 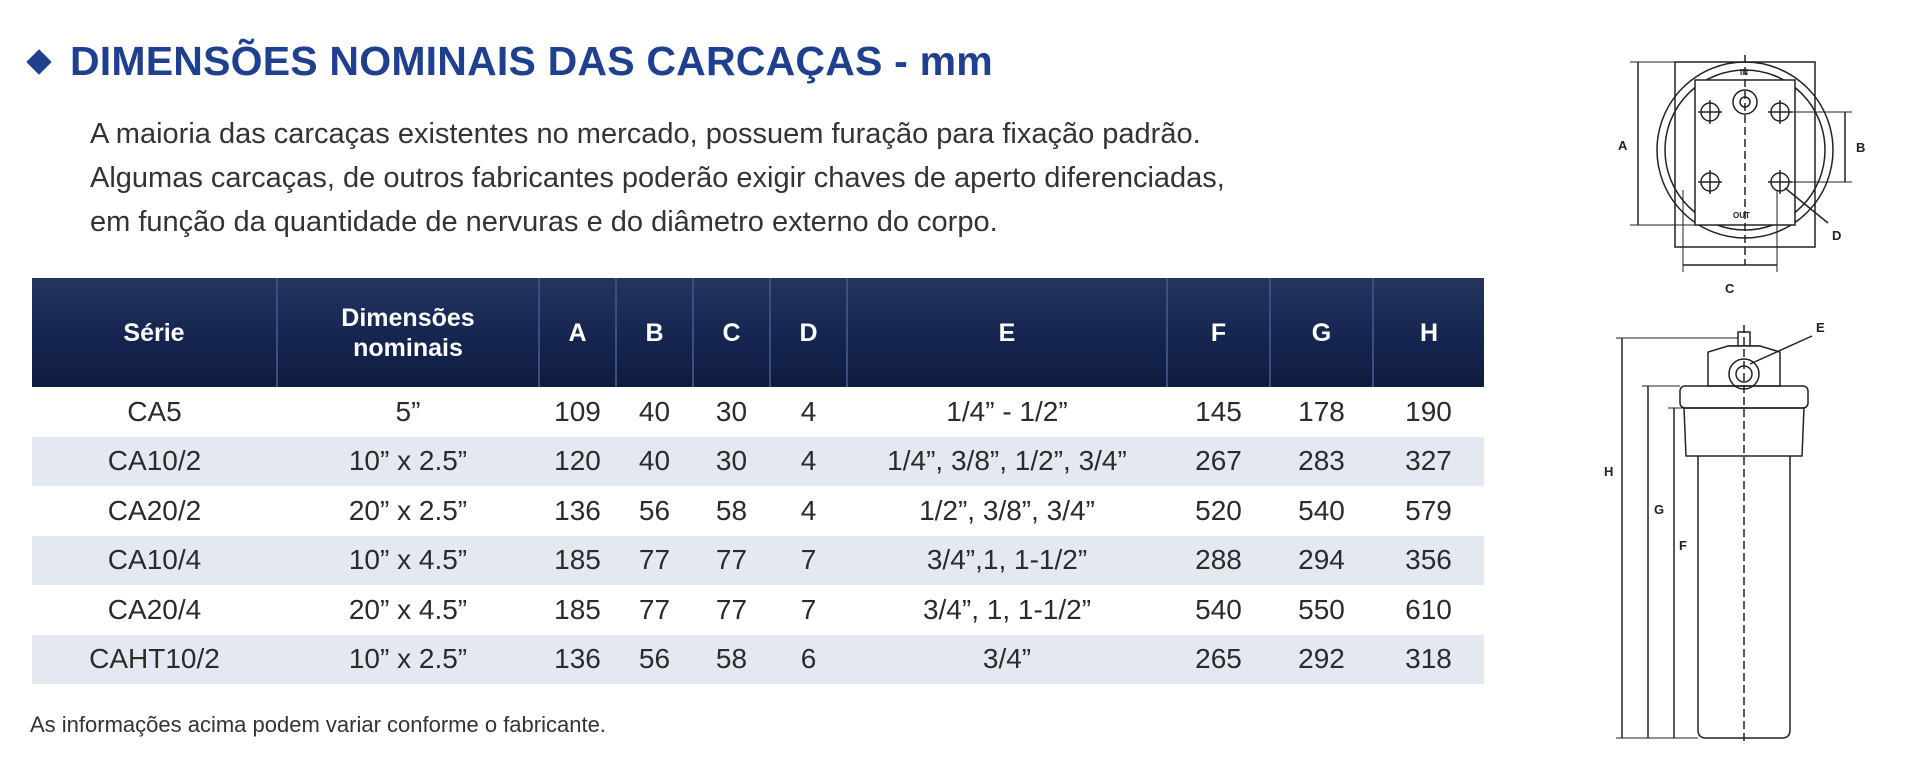 What do you see at coordinates (531, 61) in the screenshot?
I see `page-title: DIMENSÕES NOMINAIS DAS CARCAÇAS - mm` at bounding box center [531, 61].